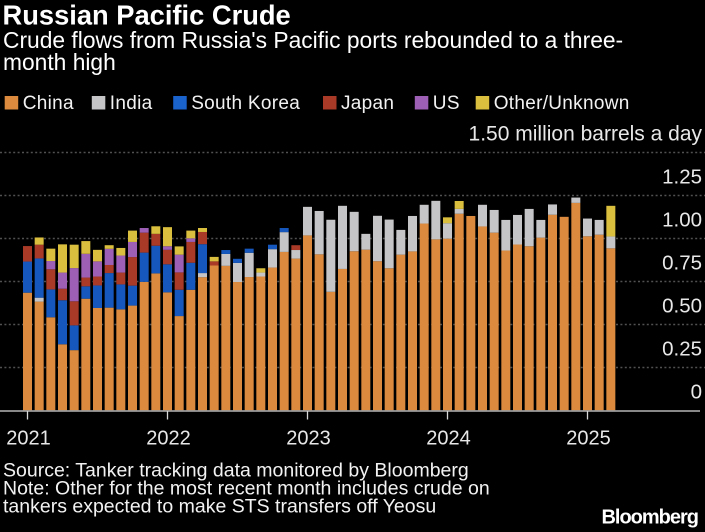 The image size is (705, 532). I want to click on svg-text: China, so click(48, 103).